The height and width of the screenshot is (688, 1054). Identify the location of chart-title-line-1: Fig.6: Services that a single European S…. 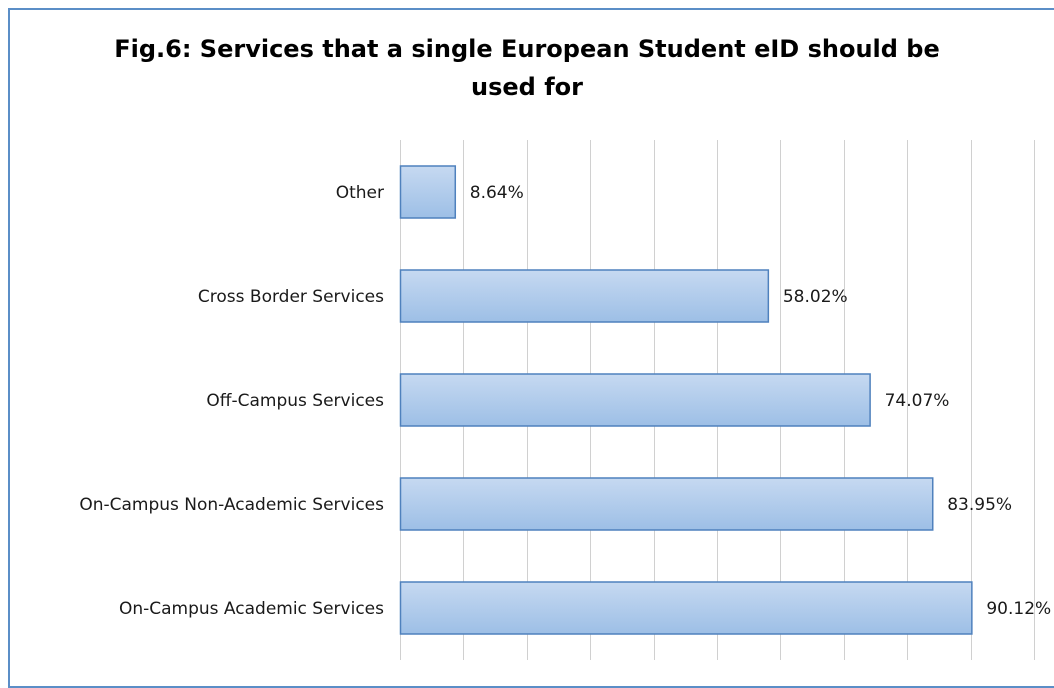
(527, 49).